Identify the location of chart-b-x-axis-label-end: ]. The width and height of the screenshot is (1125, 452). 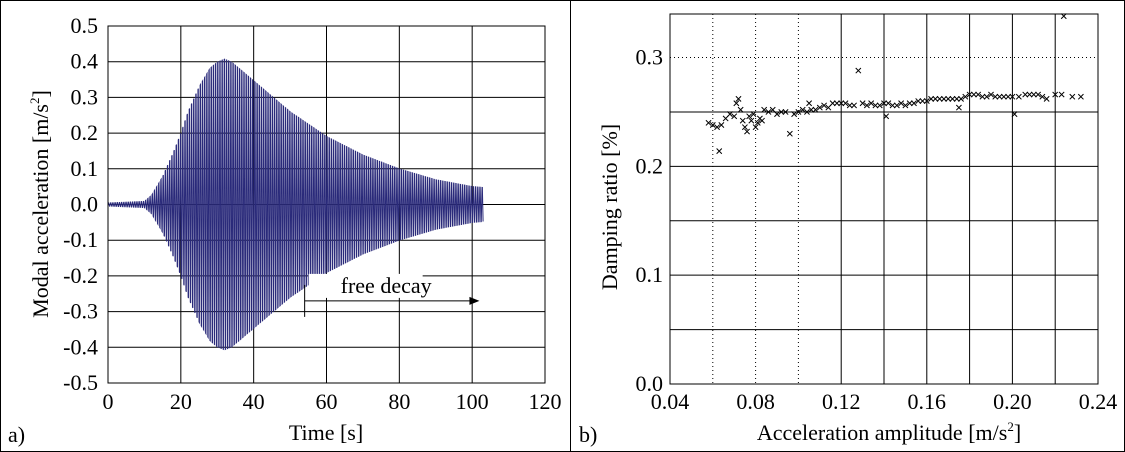
(1017, 432).